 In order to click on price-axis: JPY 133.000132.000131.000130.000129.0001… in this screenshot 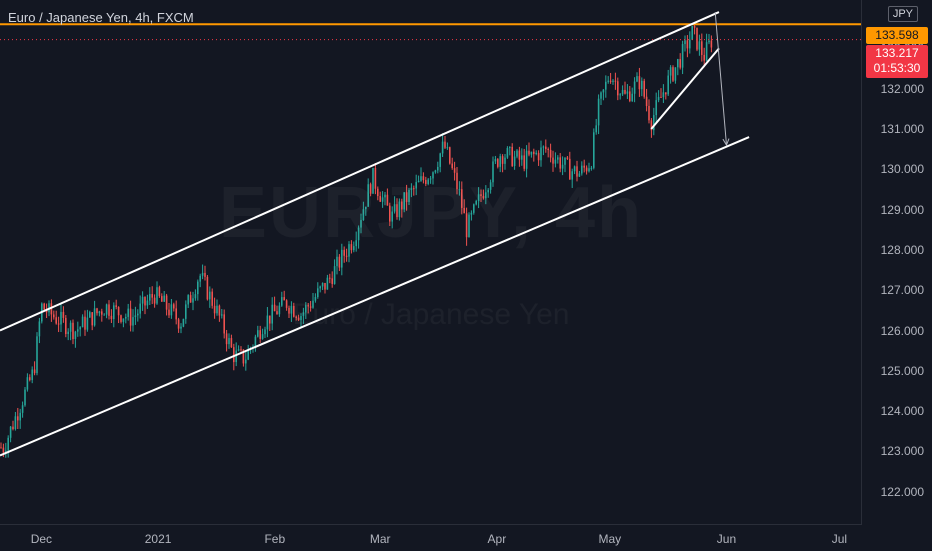, I will do `click(896, 262)`.